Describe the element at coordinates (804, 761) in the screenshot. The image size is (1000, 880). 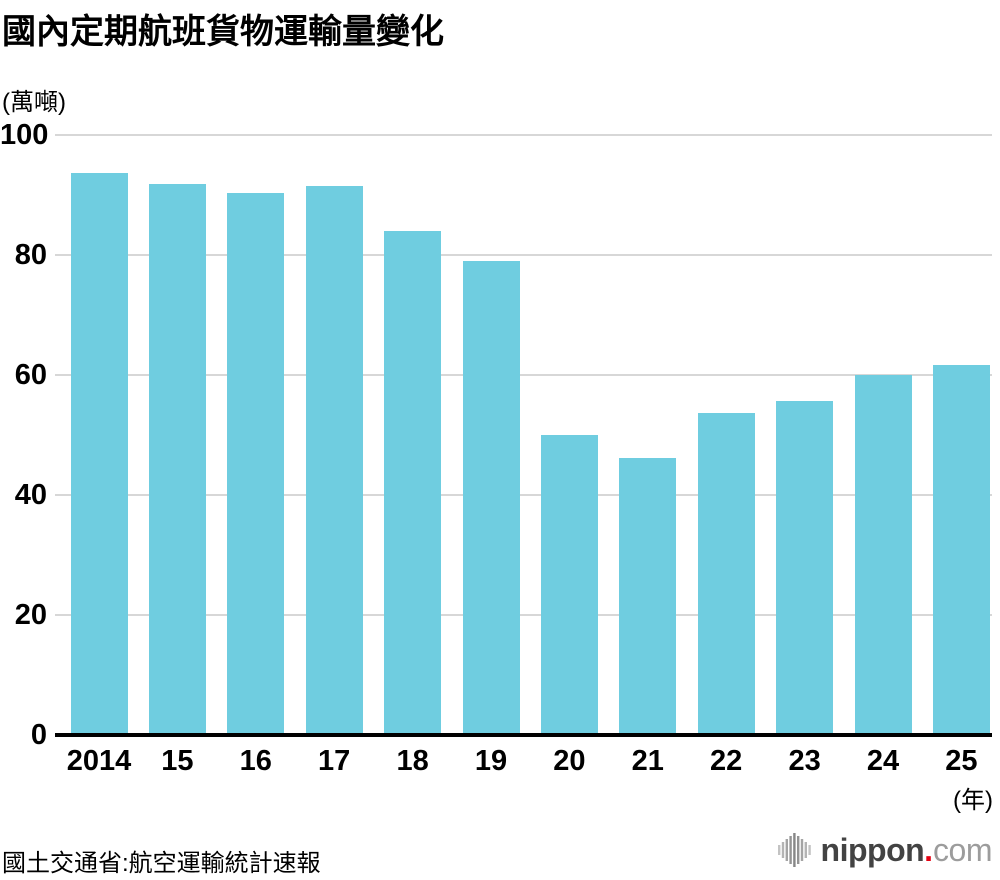
I see `x-tick-label-23: 23` at that location.